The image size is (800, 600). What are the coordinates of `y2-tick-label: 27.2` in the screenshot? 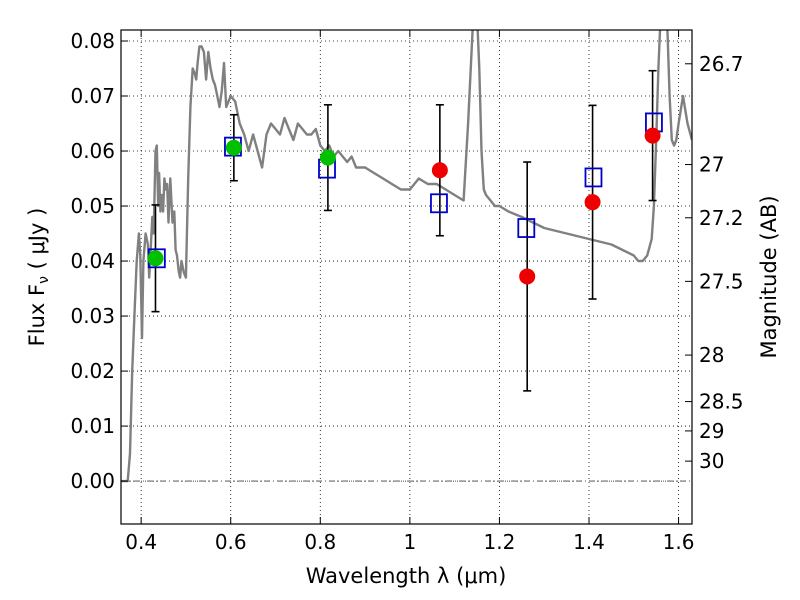 It's located at (721, 218).